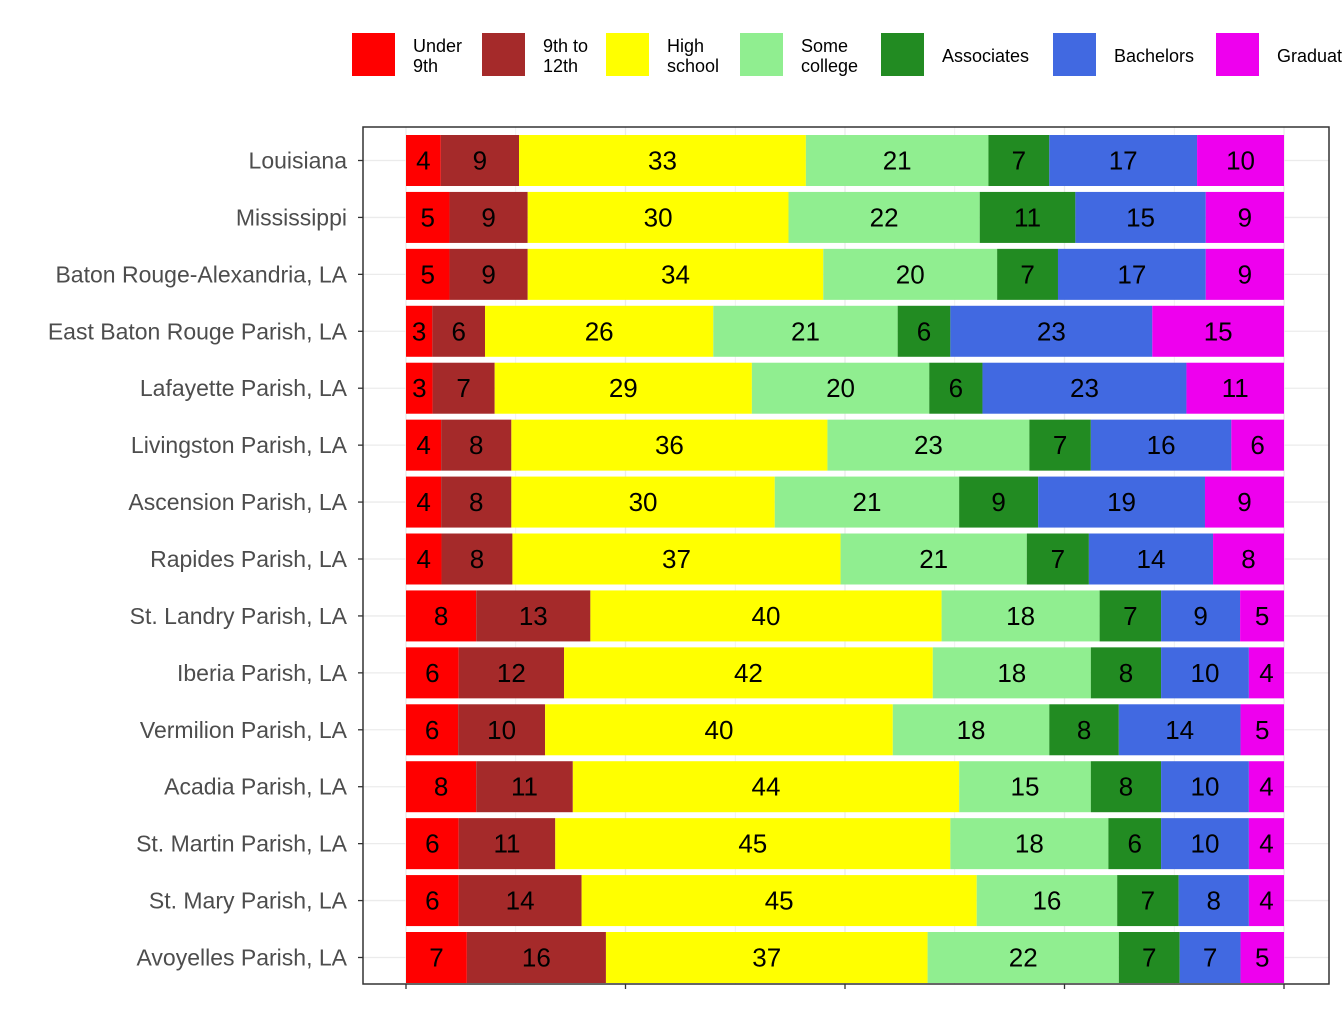  What do you see at coordinates (845, 957) in the screenshot?
I see `bar-row-avoyelles-parish-la: 7 16 37 22 7 7 5` at bounding box center [845, 957].